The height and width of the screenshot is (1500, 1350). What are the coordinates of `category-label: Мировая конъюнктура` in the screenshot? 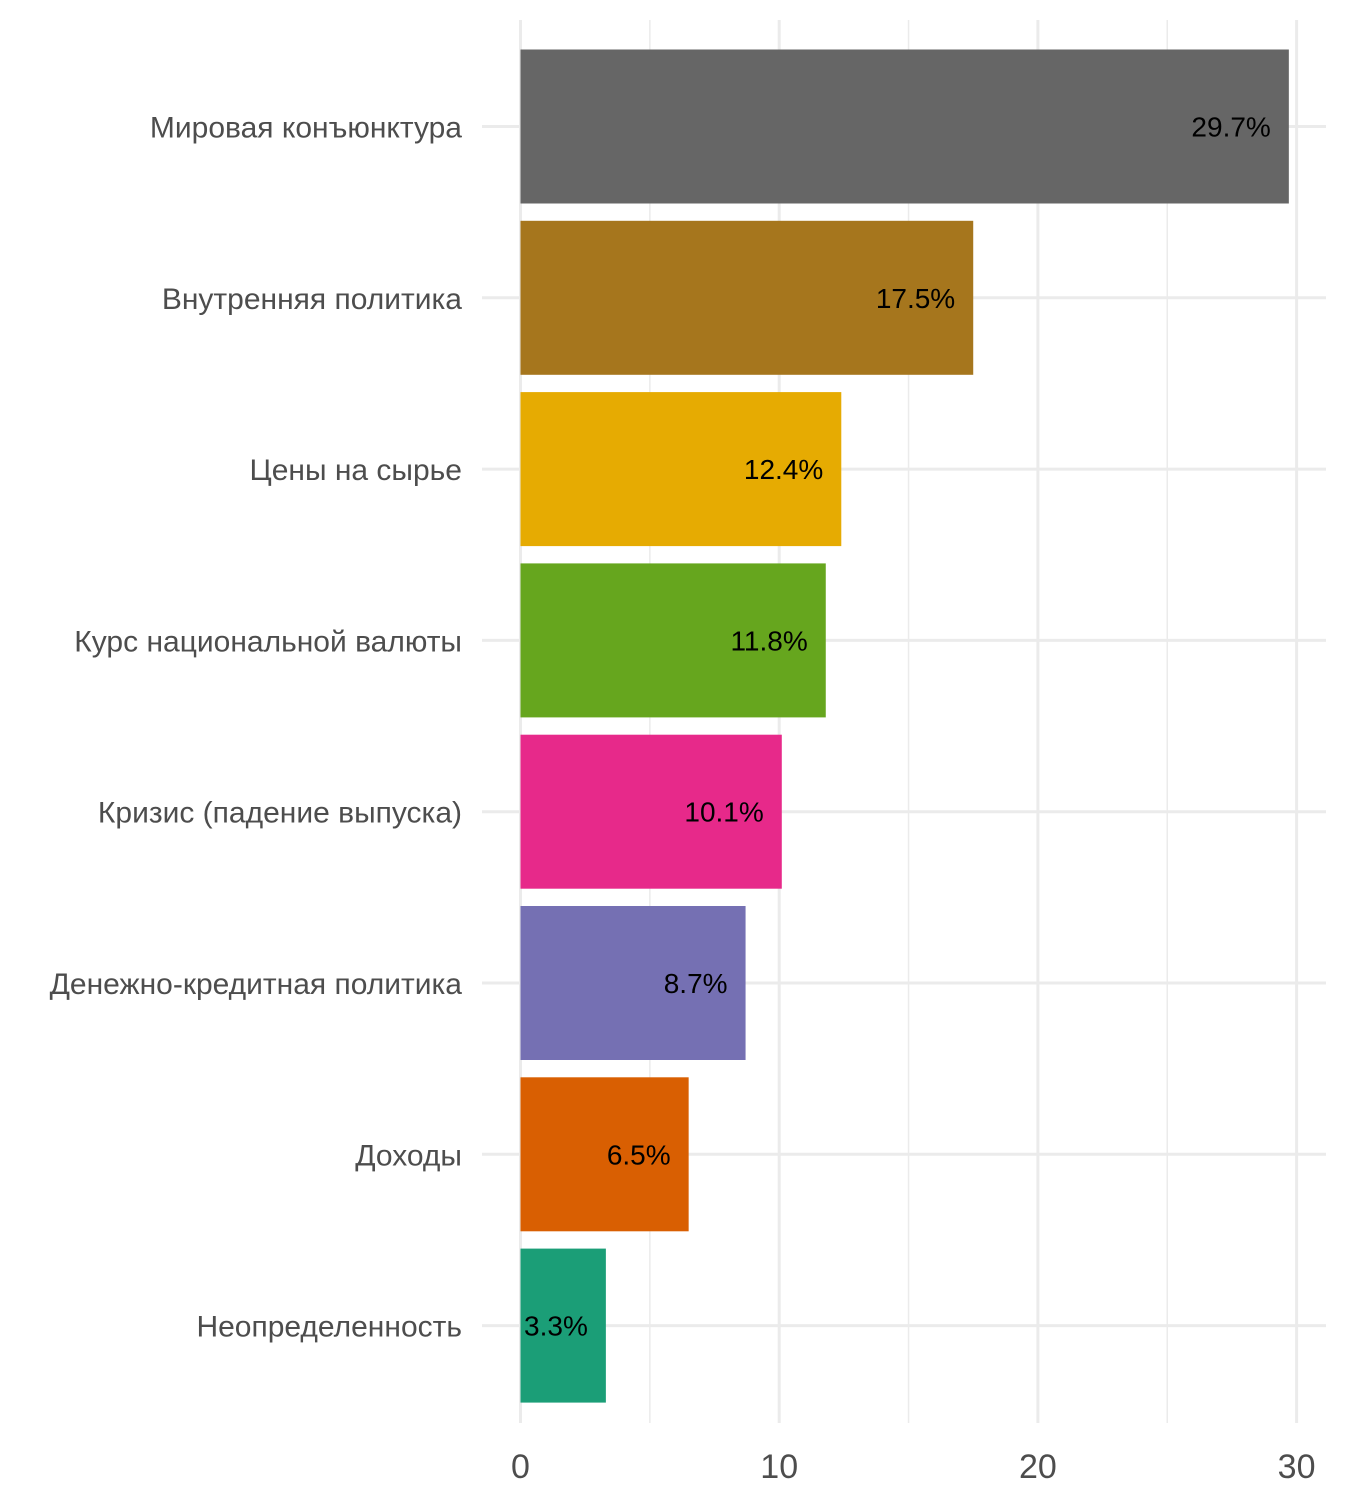 It's located at (306, 128).